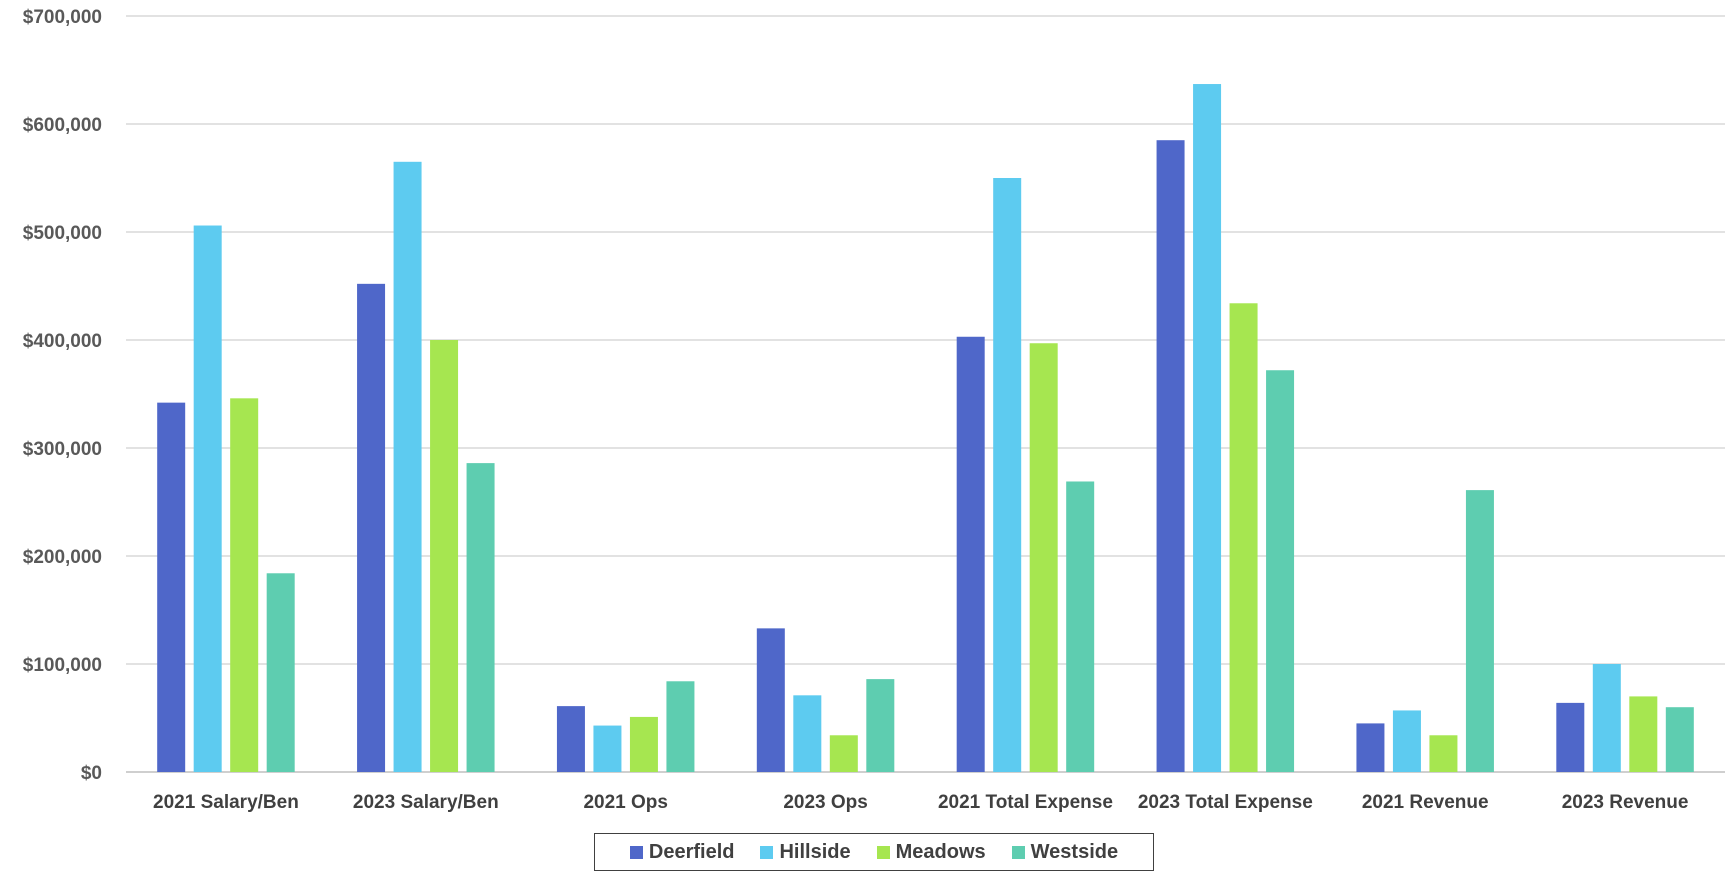 This screenshot has width=1729, height=874. I want to click on y-tick-label: $400,000, so click(62, 341).